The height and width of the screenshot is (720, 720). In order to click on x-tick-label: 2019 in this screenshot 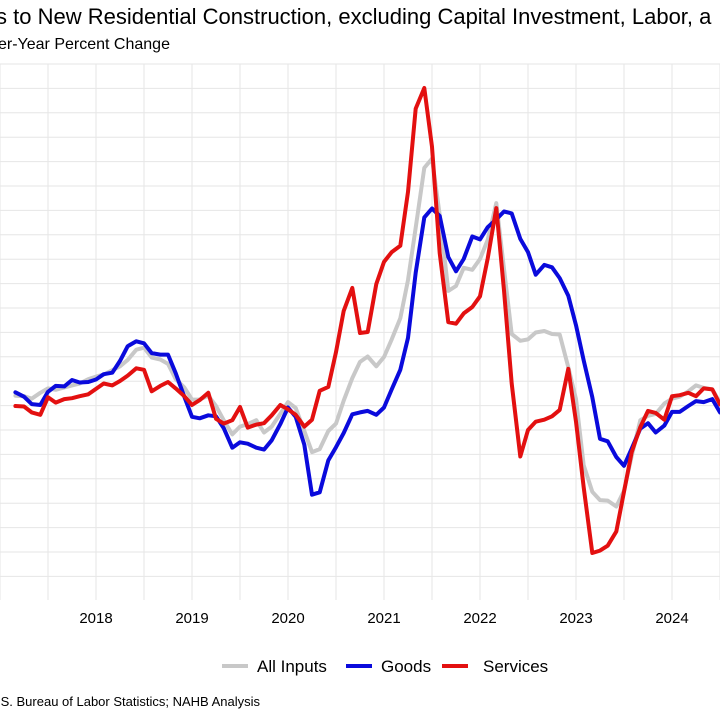, I will do `click(191, 618)`.